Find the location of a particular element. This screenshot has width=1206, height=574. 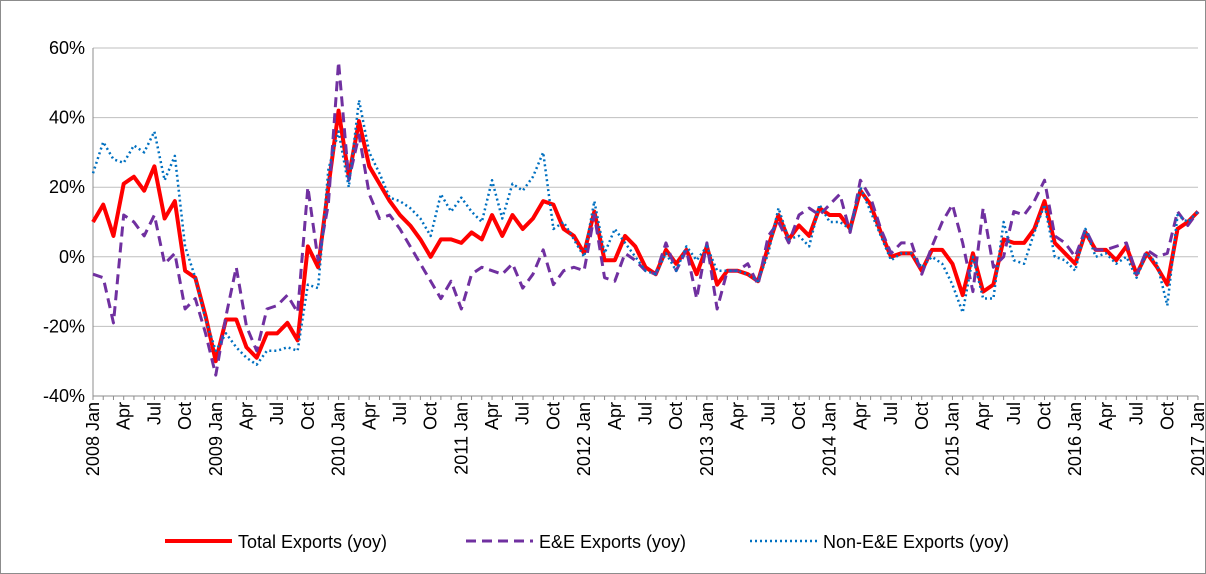

y-tick-label: 0% is located at coordinates (72, 257).